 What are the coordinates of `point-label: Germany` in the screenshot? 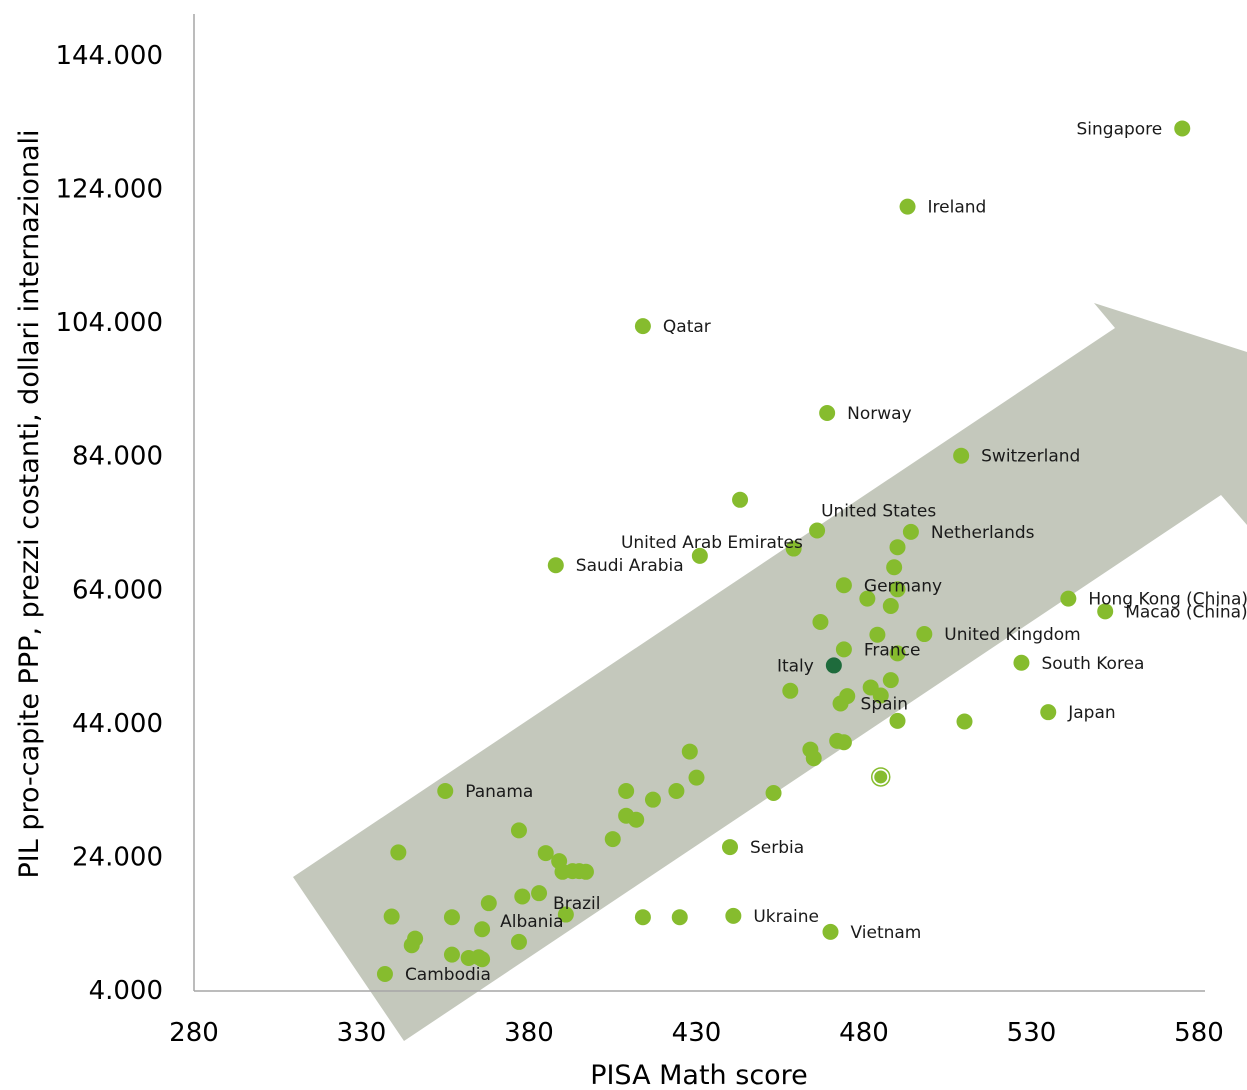 It's located at (903, 586).